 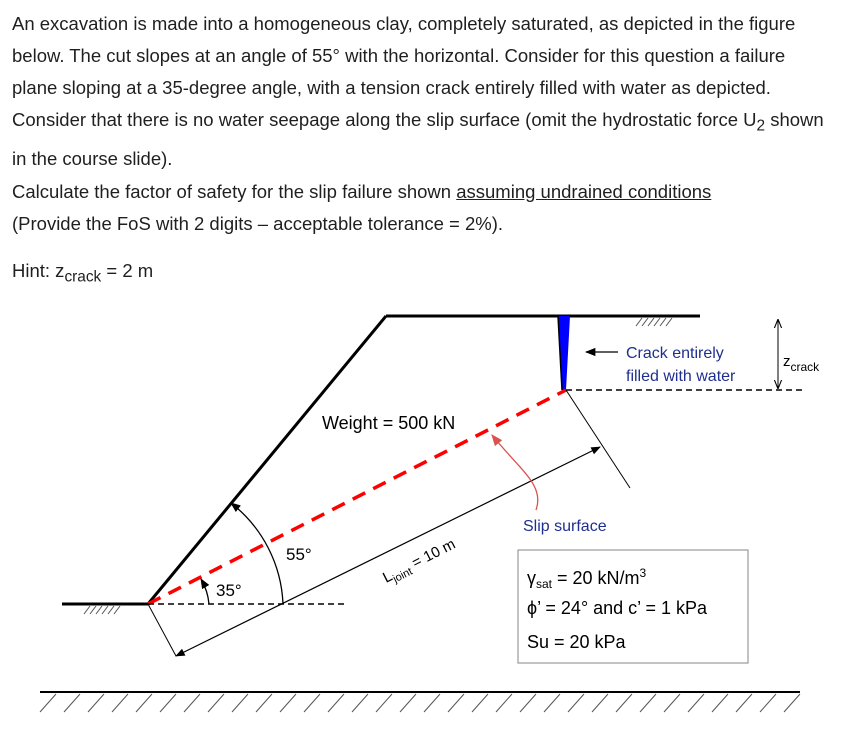 What do you see at coordinates (422, 274) in the screenshot?
I see `hint-line: Hint: zcrack = 2 m` at bounding box center [422, 274].